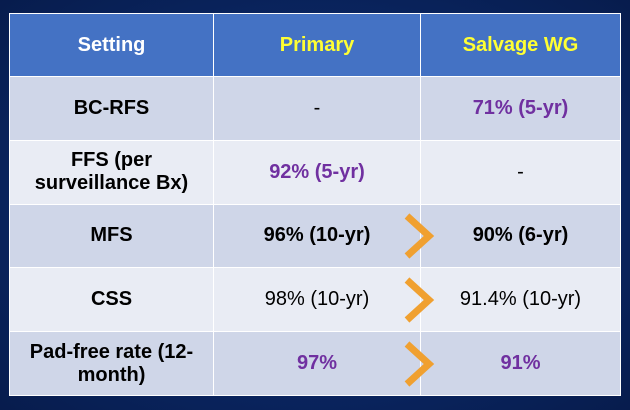  Describe the element at coordinates (111, 300) in the screenshot. I see `setting-cell: CSS` at that location.